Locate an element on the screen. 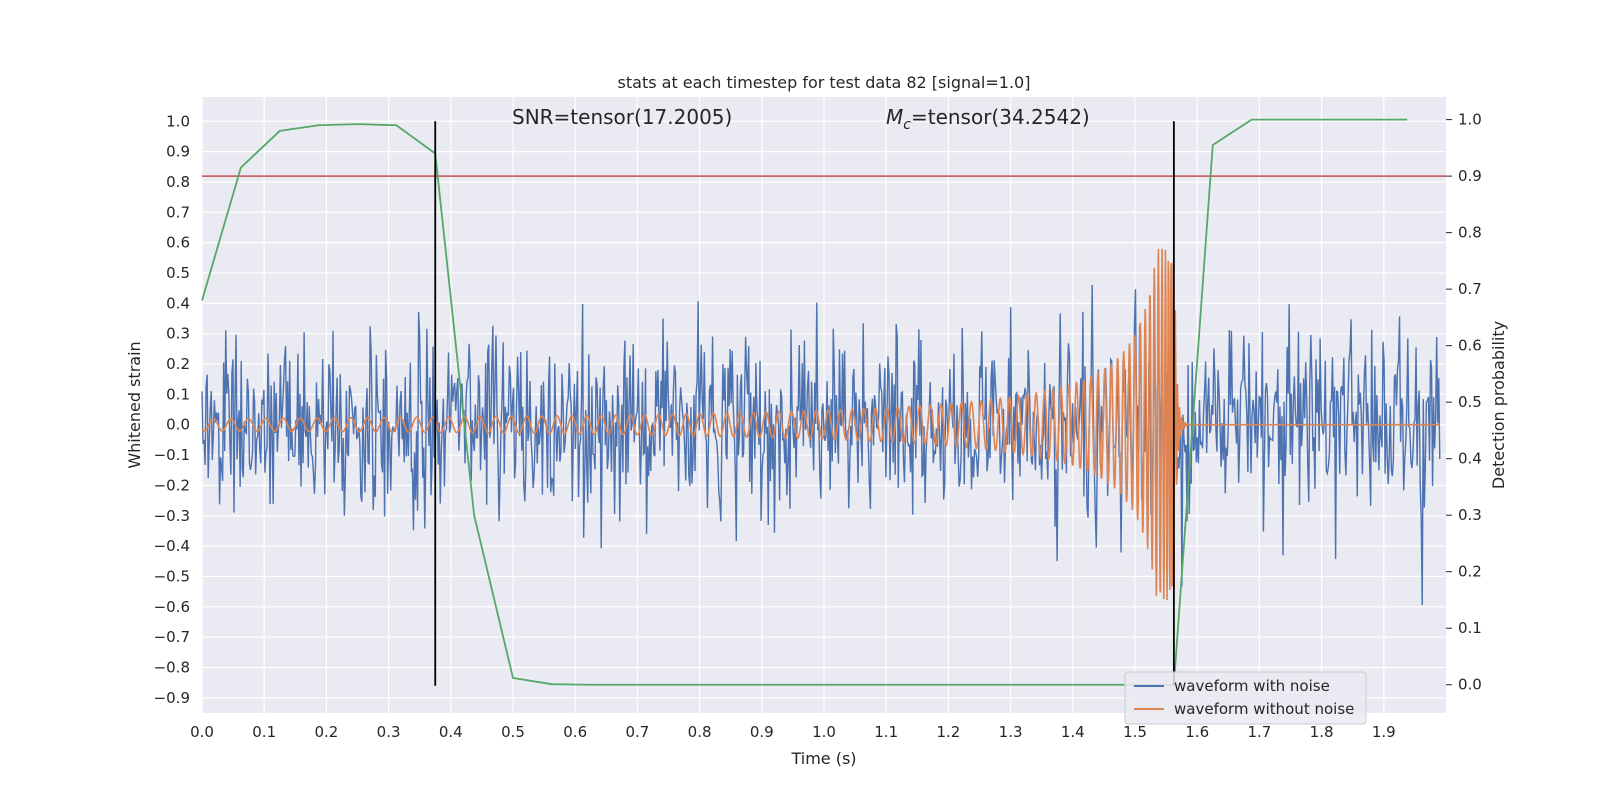 Image resolution: width=1600 pixels, height=804 pixels. y-tick-label: 0.9 is located at coordinates (178, 152).